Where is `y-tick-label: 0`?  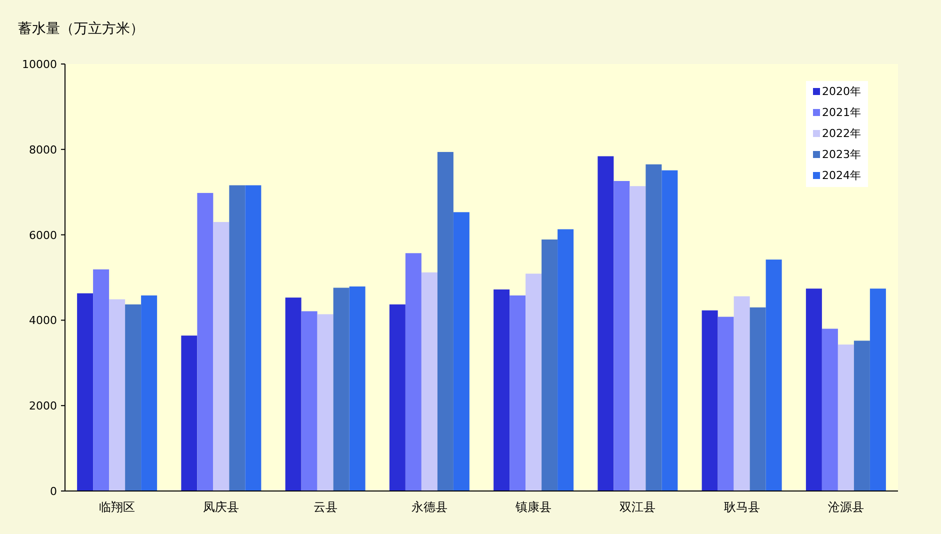 y-tick-label: 0 is located at coordinates (53, 491).